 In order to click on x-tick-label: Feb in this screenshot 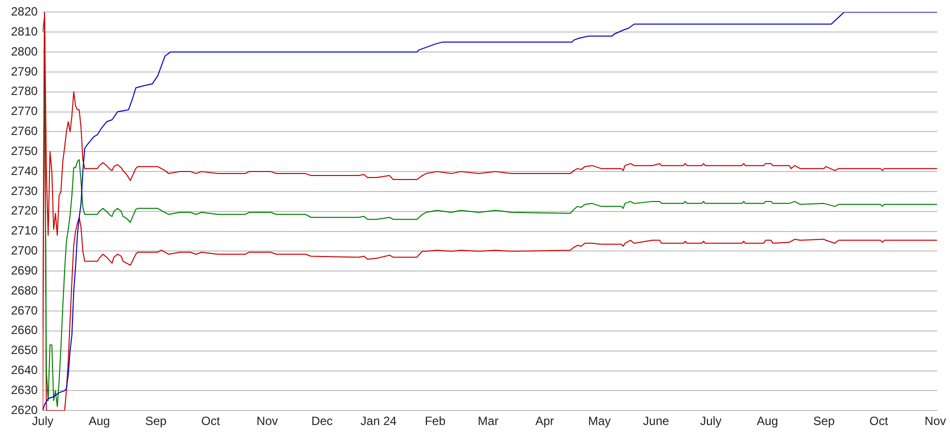, I will do `click(435, 421)`.